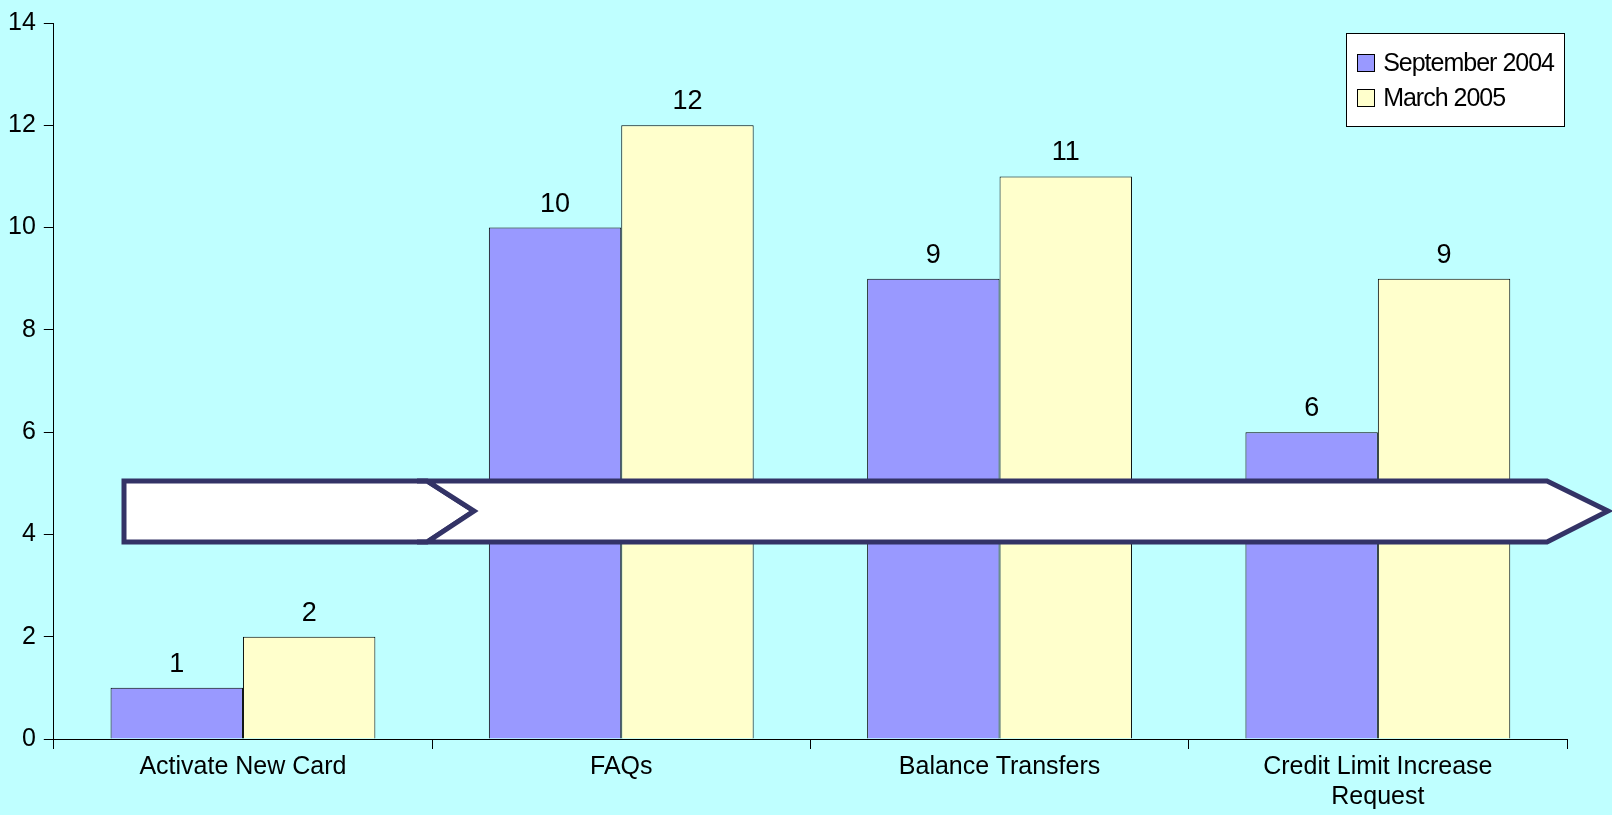 This screenshot has height=815, width=1612. Describe the element at coordinates (1444, 97) in the screenshot. I see `legend-label: March 2005` at that location.